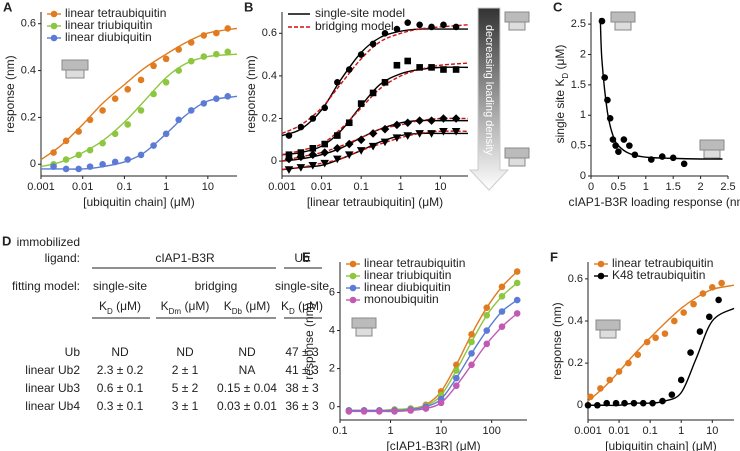  What do you see at coordinates (185, 388) in the screenshot?
I see `table-cell: 5 ± 2` at bounding box center [185, 388].